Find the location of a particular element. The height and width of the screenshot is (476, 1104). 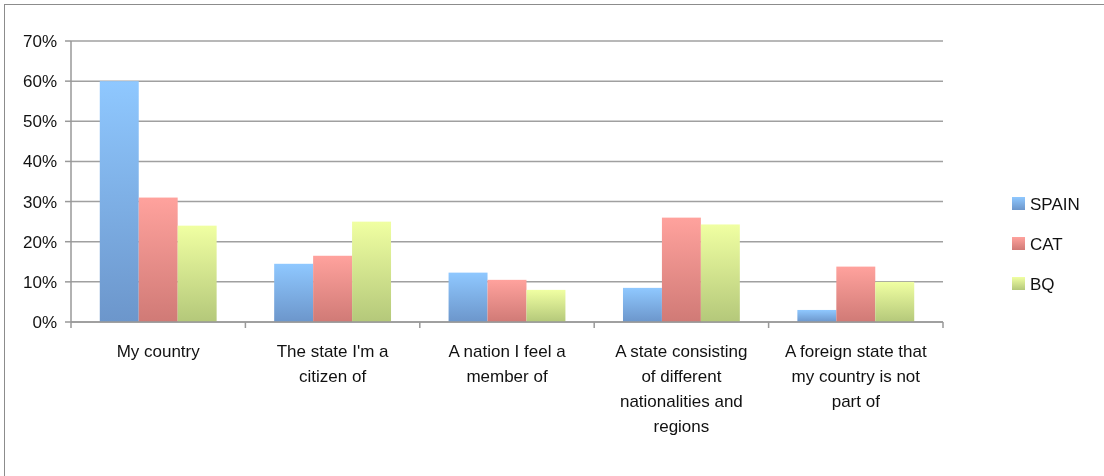

y-tick-label: 70% is located at coordinates (39, 41).